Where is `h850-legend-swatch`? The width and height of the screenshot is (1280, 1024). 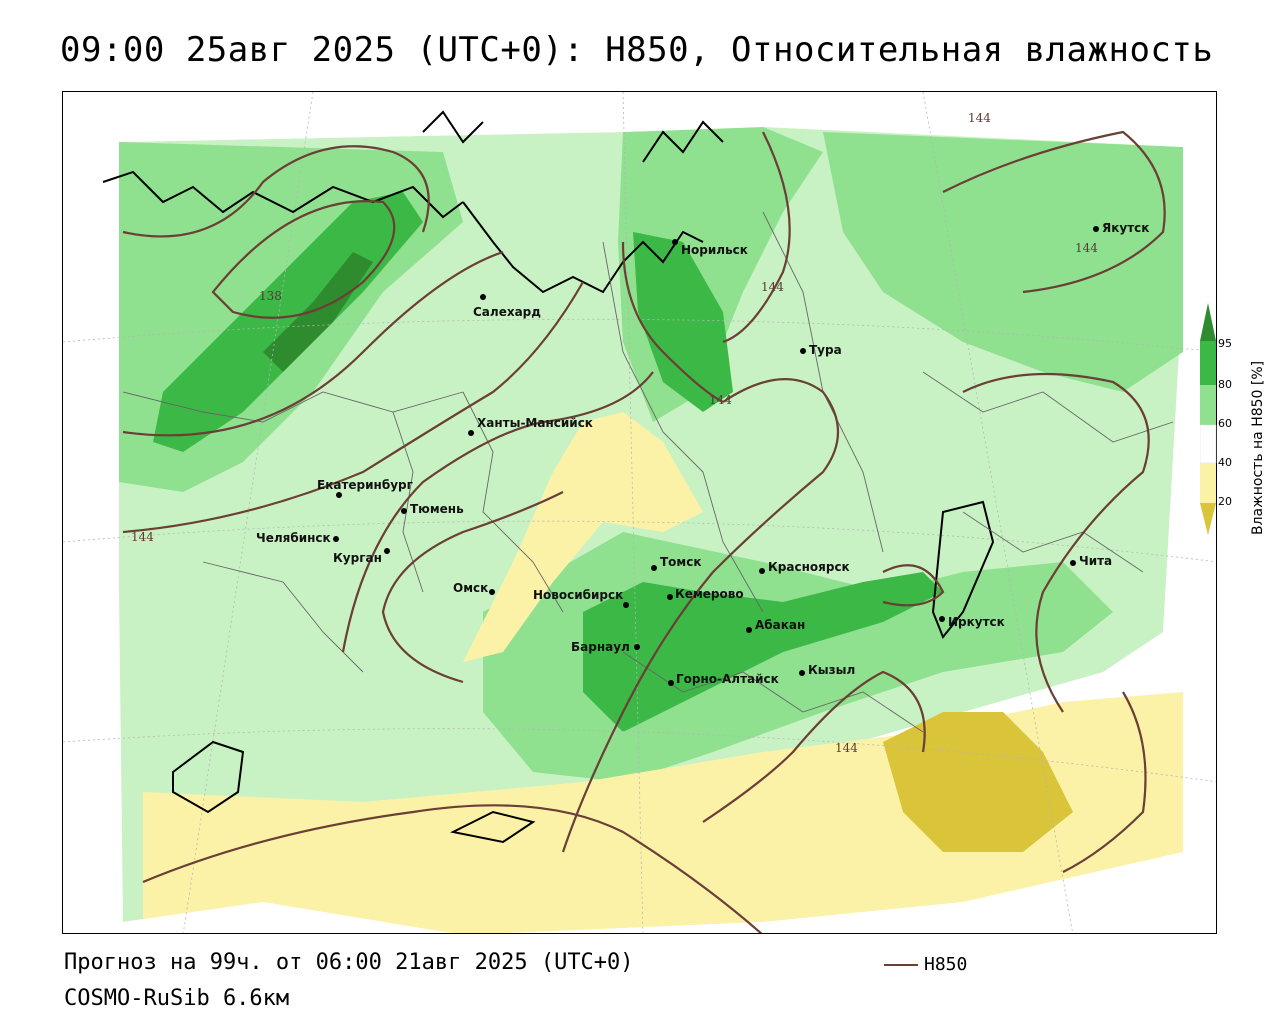
h850-legend-swatch is located at coordinates (901, 964).